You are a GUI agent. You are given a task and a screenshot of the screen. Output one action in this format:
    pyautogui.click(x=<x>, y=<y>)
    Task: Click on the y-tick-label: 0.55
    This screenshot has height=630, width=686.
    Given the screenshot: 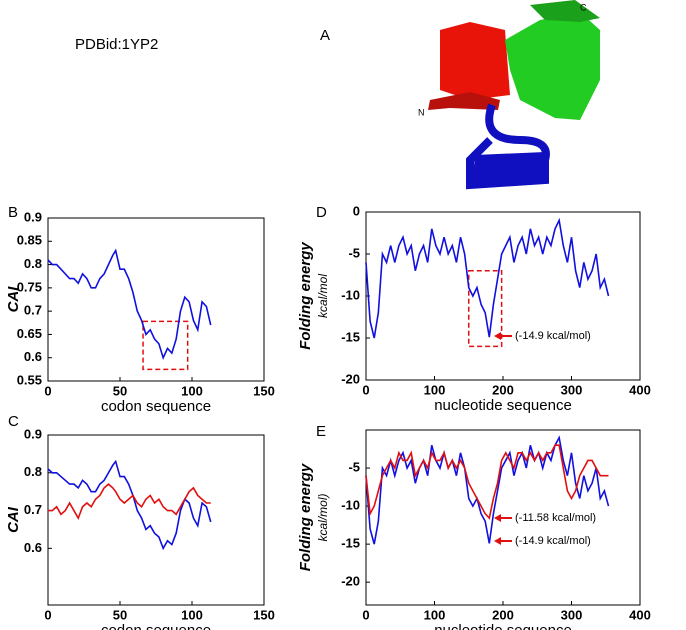 What is the action you would take?
    pyautogui.click(x=29, y=379)
    